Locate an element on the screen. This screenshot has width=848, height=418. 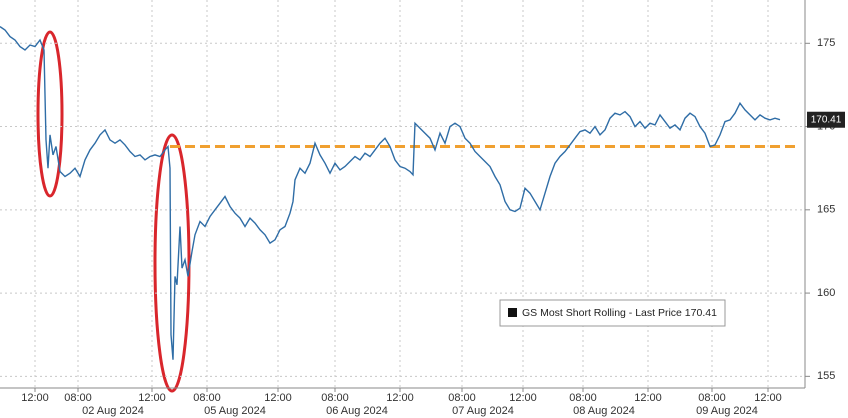
legend-swatch is located at coordinates (512, 312).